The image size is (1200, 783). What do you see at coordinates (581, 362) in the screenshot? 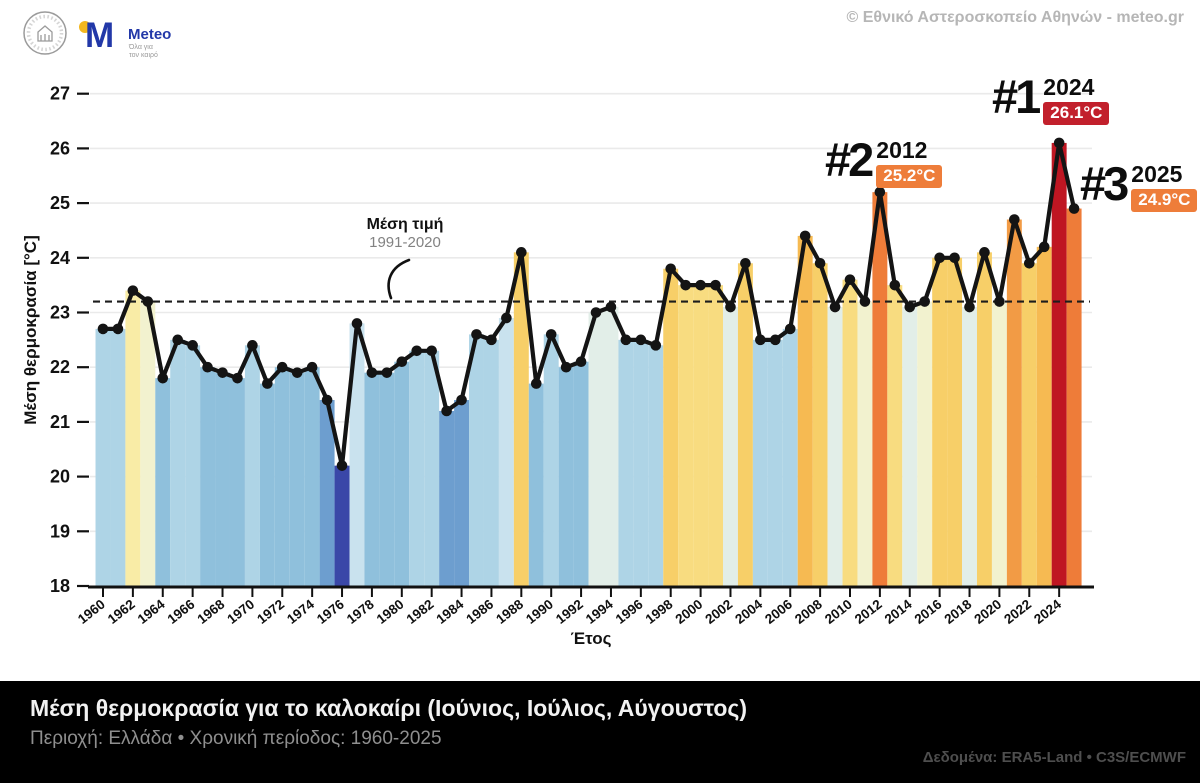
I see `data-point-1992` at bounding box center [581, 362].